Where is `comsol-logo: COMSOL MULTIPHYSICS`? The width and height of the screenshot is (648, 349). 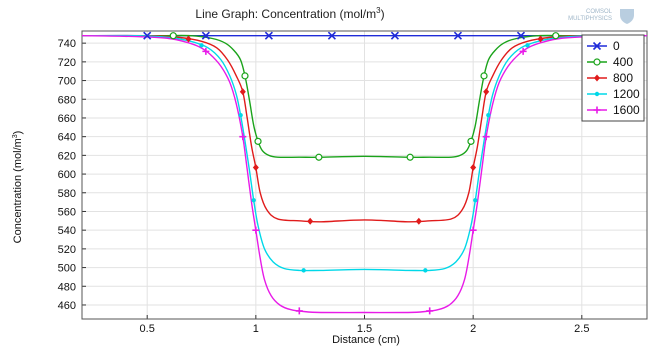
comsol-logo: COMSOL MULTIPHYSICS is located at coordinates (601, 16).